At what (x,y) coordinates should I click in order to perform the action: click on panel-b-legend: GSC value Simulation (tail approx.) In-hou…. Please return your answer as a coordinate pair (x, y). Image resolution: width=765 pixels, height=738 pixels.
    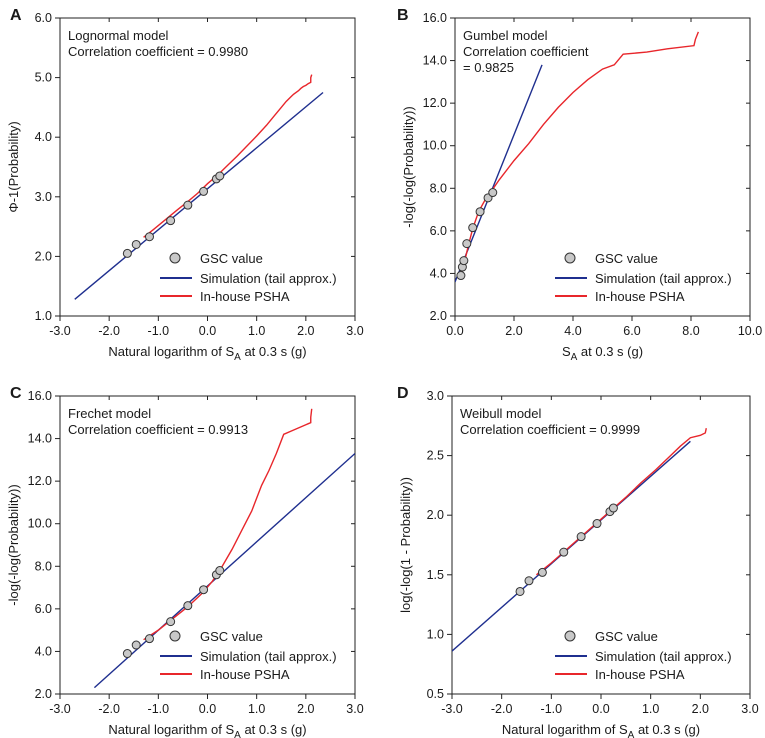
    Looking at the image, I should click on (643, 277).